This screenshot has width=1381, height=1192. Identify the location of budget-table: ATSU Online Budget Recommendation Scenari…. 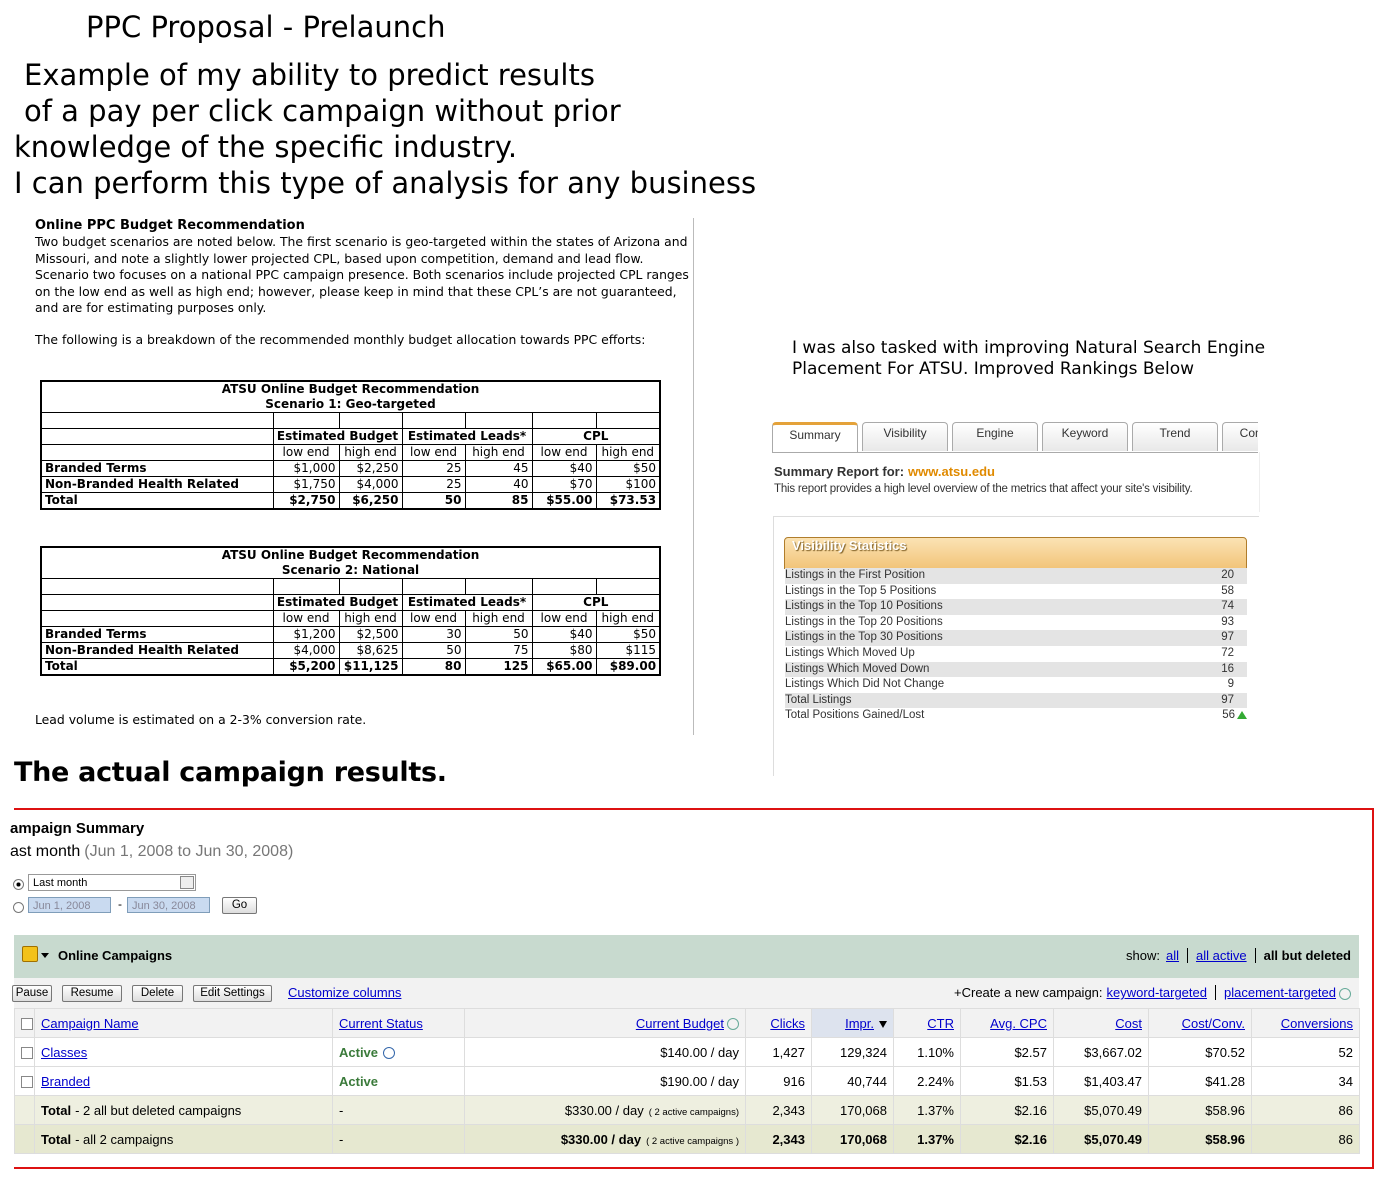
(351, 445).